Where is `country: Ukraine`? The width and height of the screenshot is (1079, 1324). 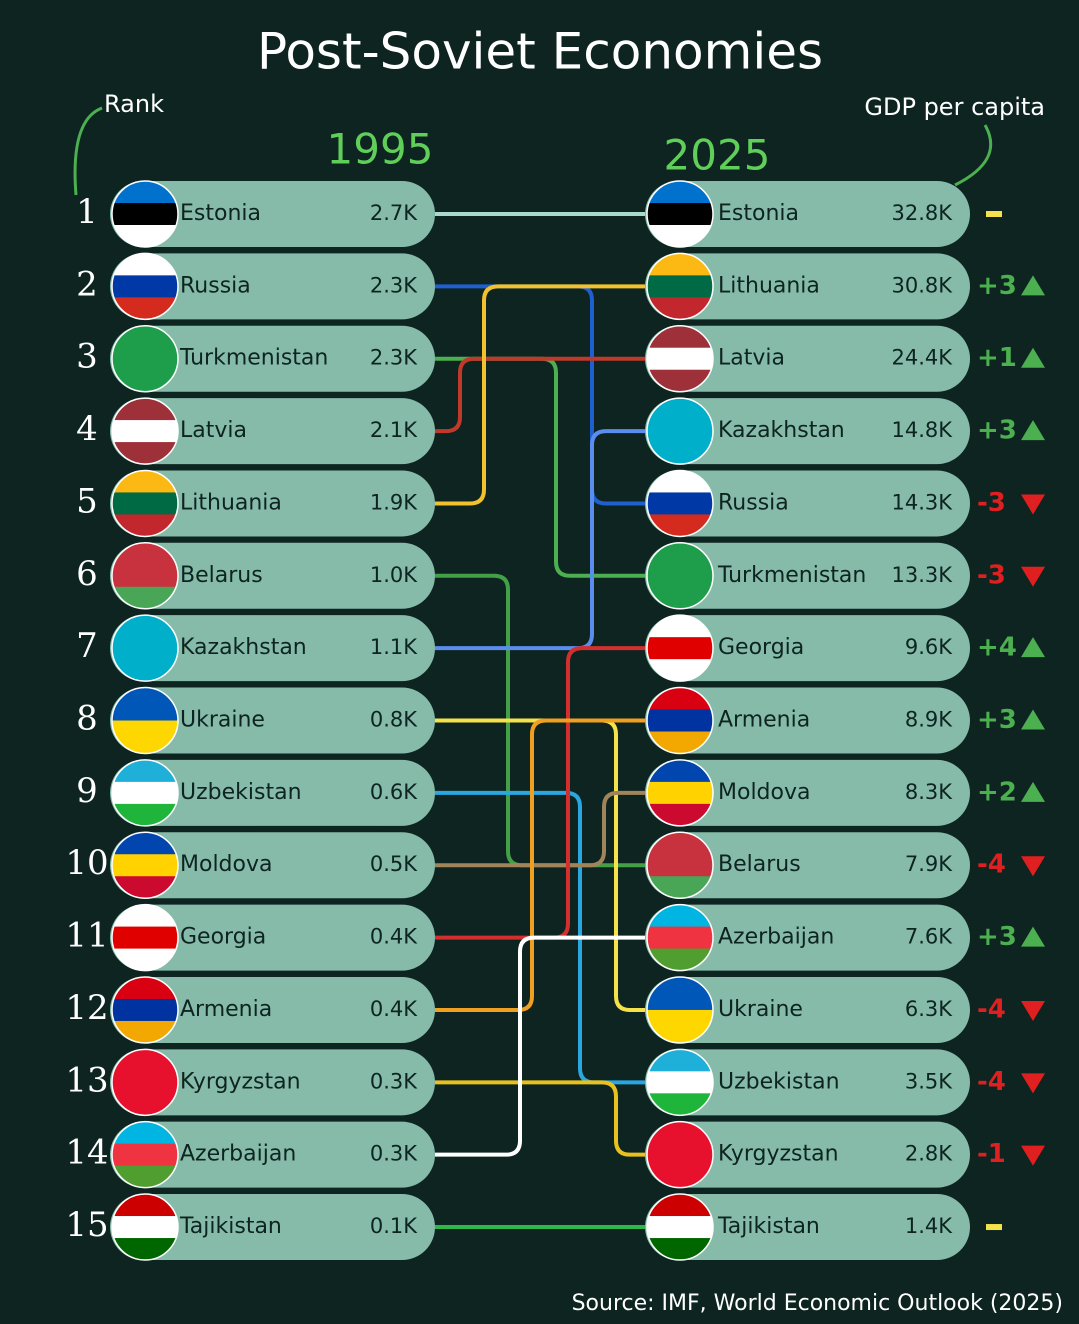
country: Ukraine is located at coordinates (222, 720).